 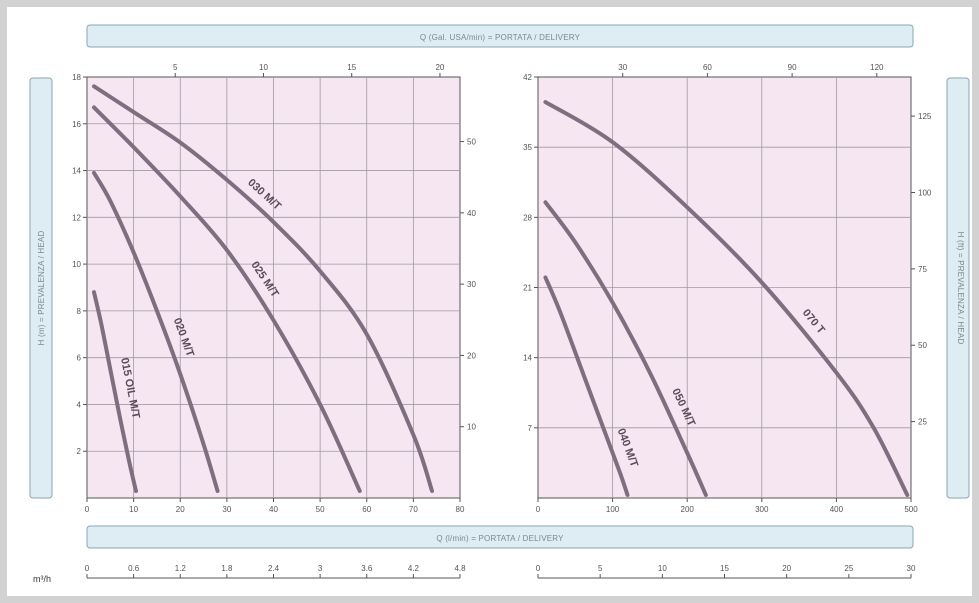 What do you see at coordinates (79, 311) in the screenshot?
I see `y-tick-label: 8` at bounding box center [79, 311].